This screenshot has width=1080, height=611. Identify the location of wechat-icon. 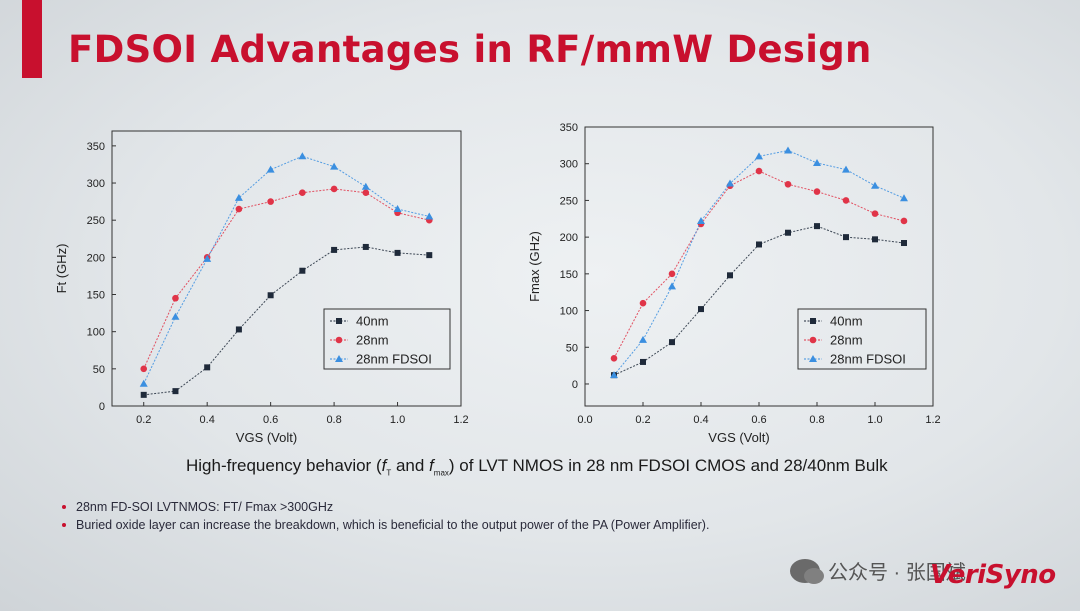
(807, 571).